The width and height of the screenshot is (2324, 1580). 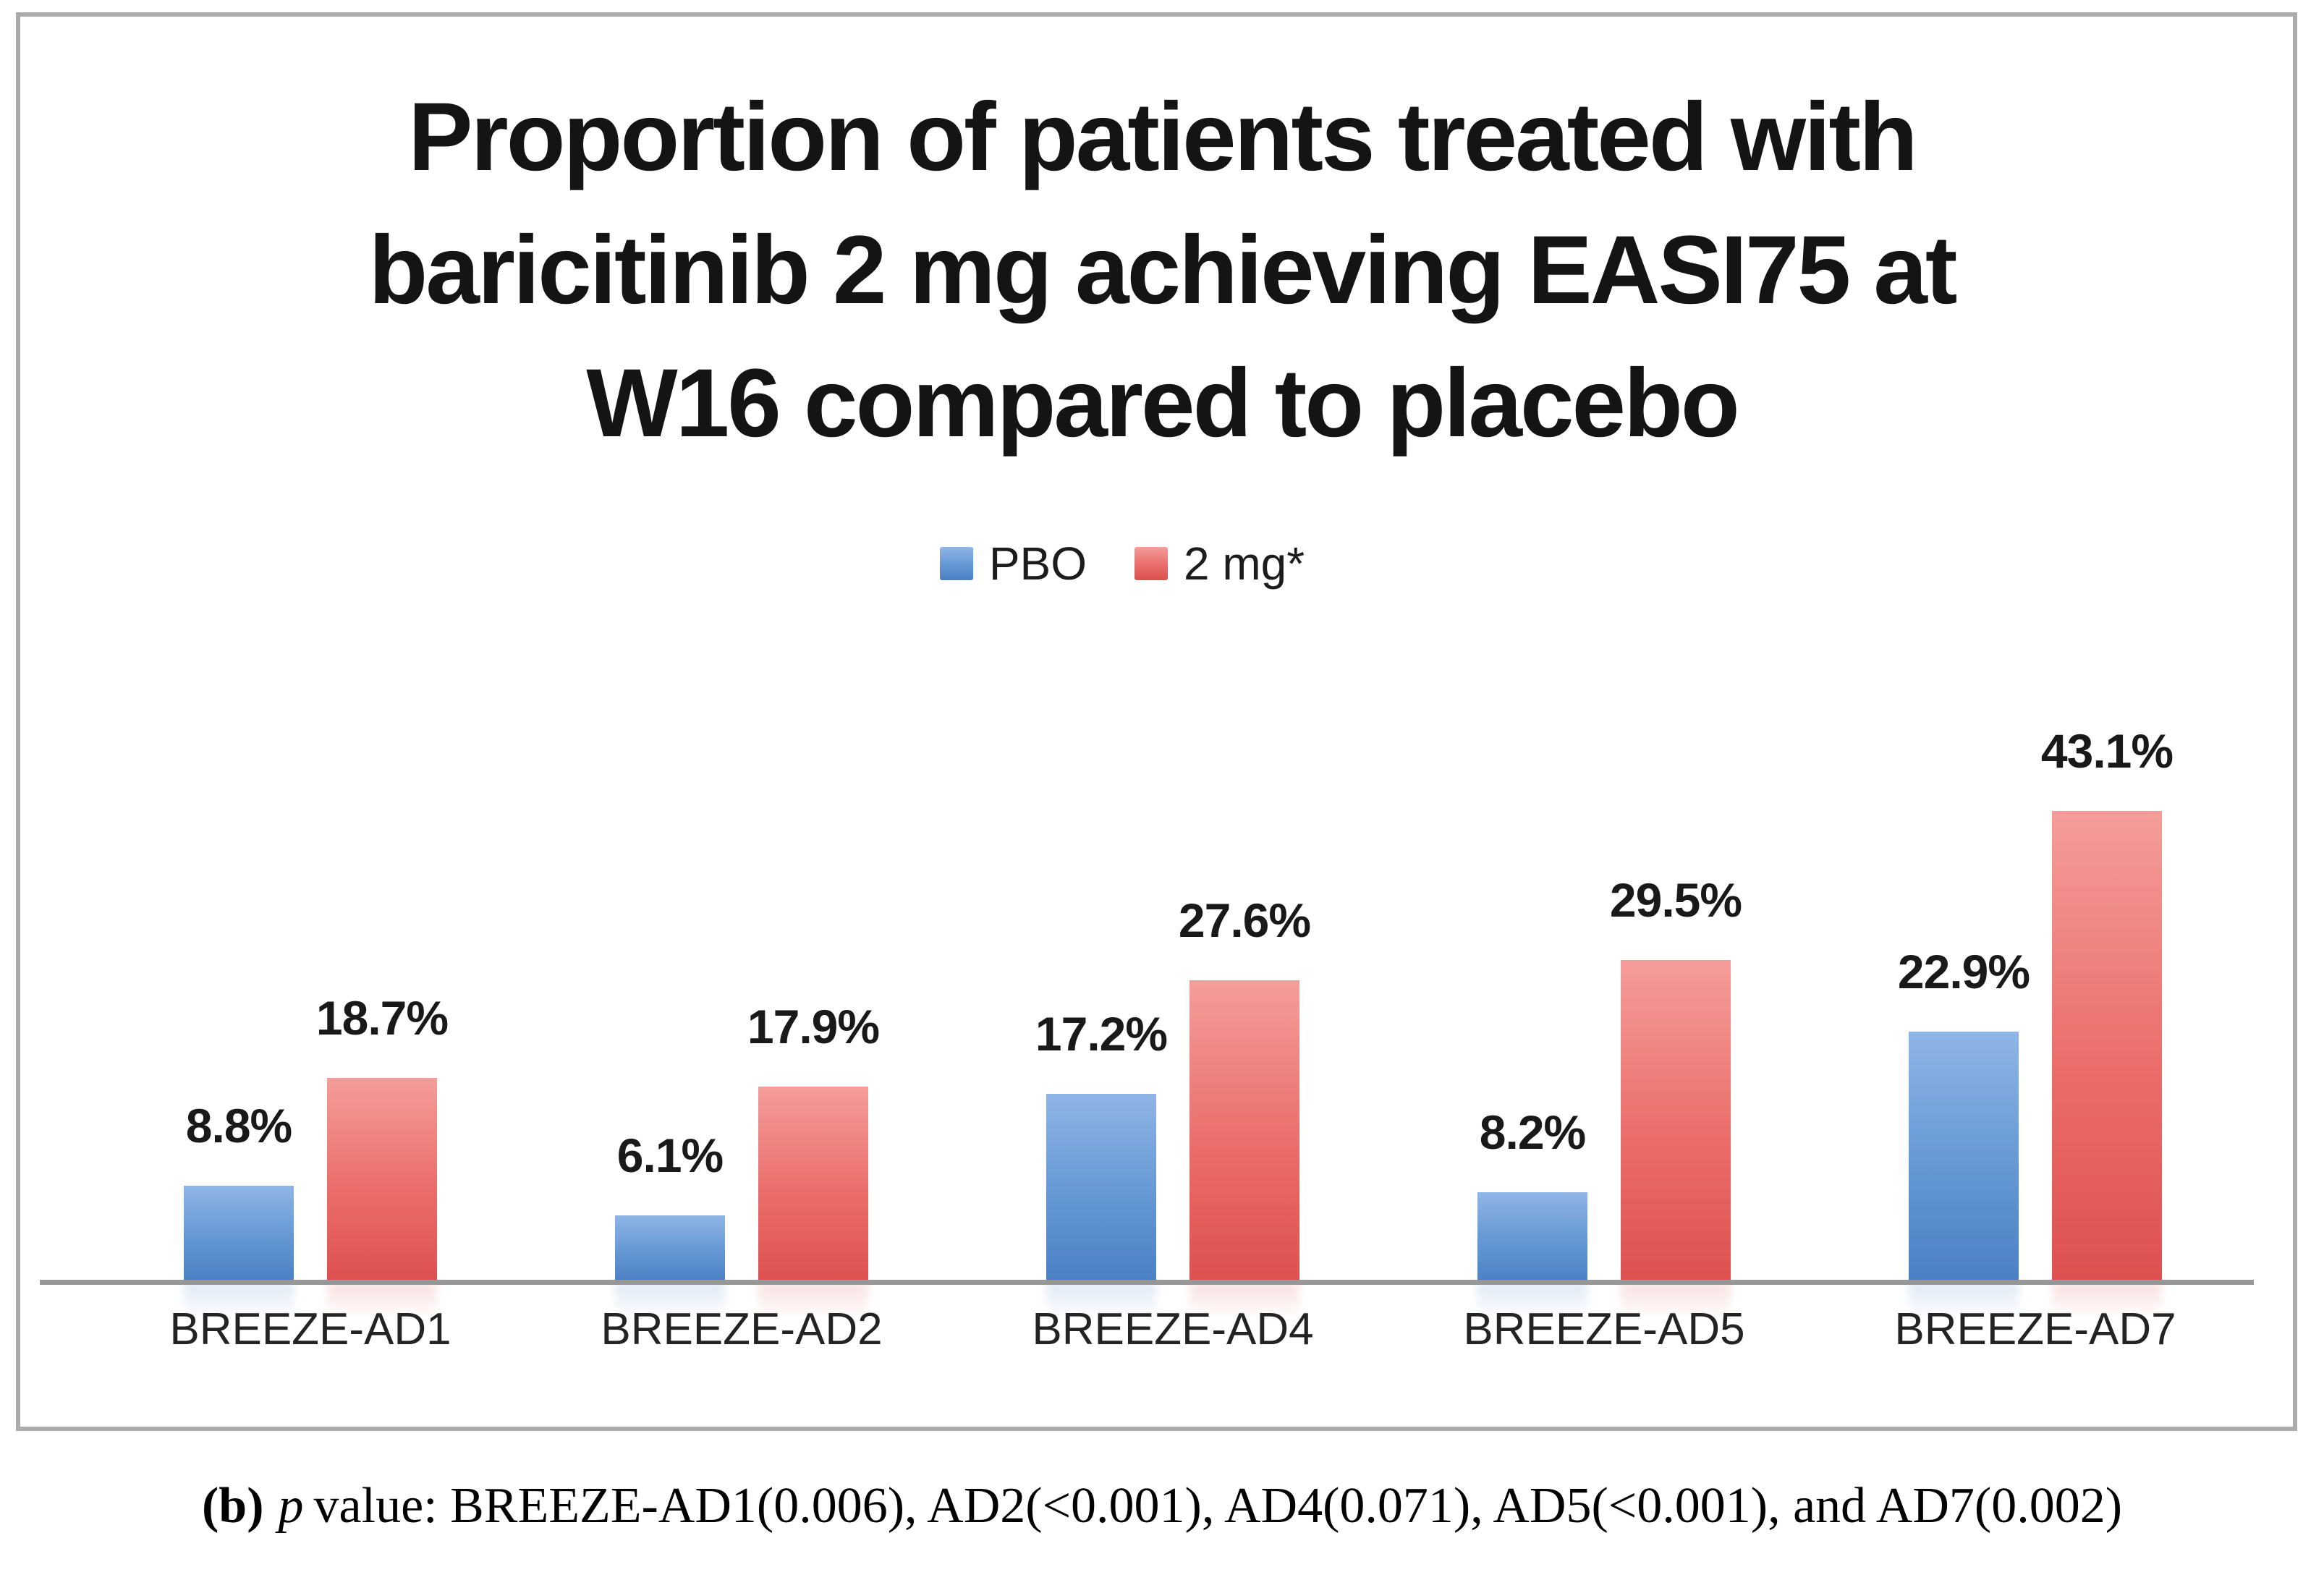 I want to click on legend-item-pbo: PBO, so click(x=1013, y=563).